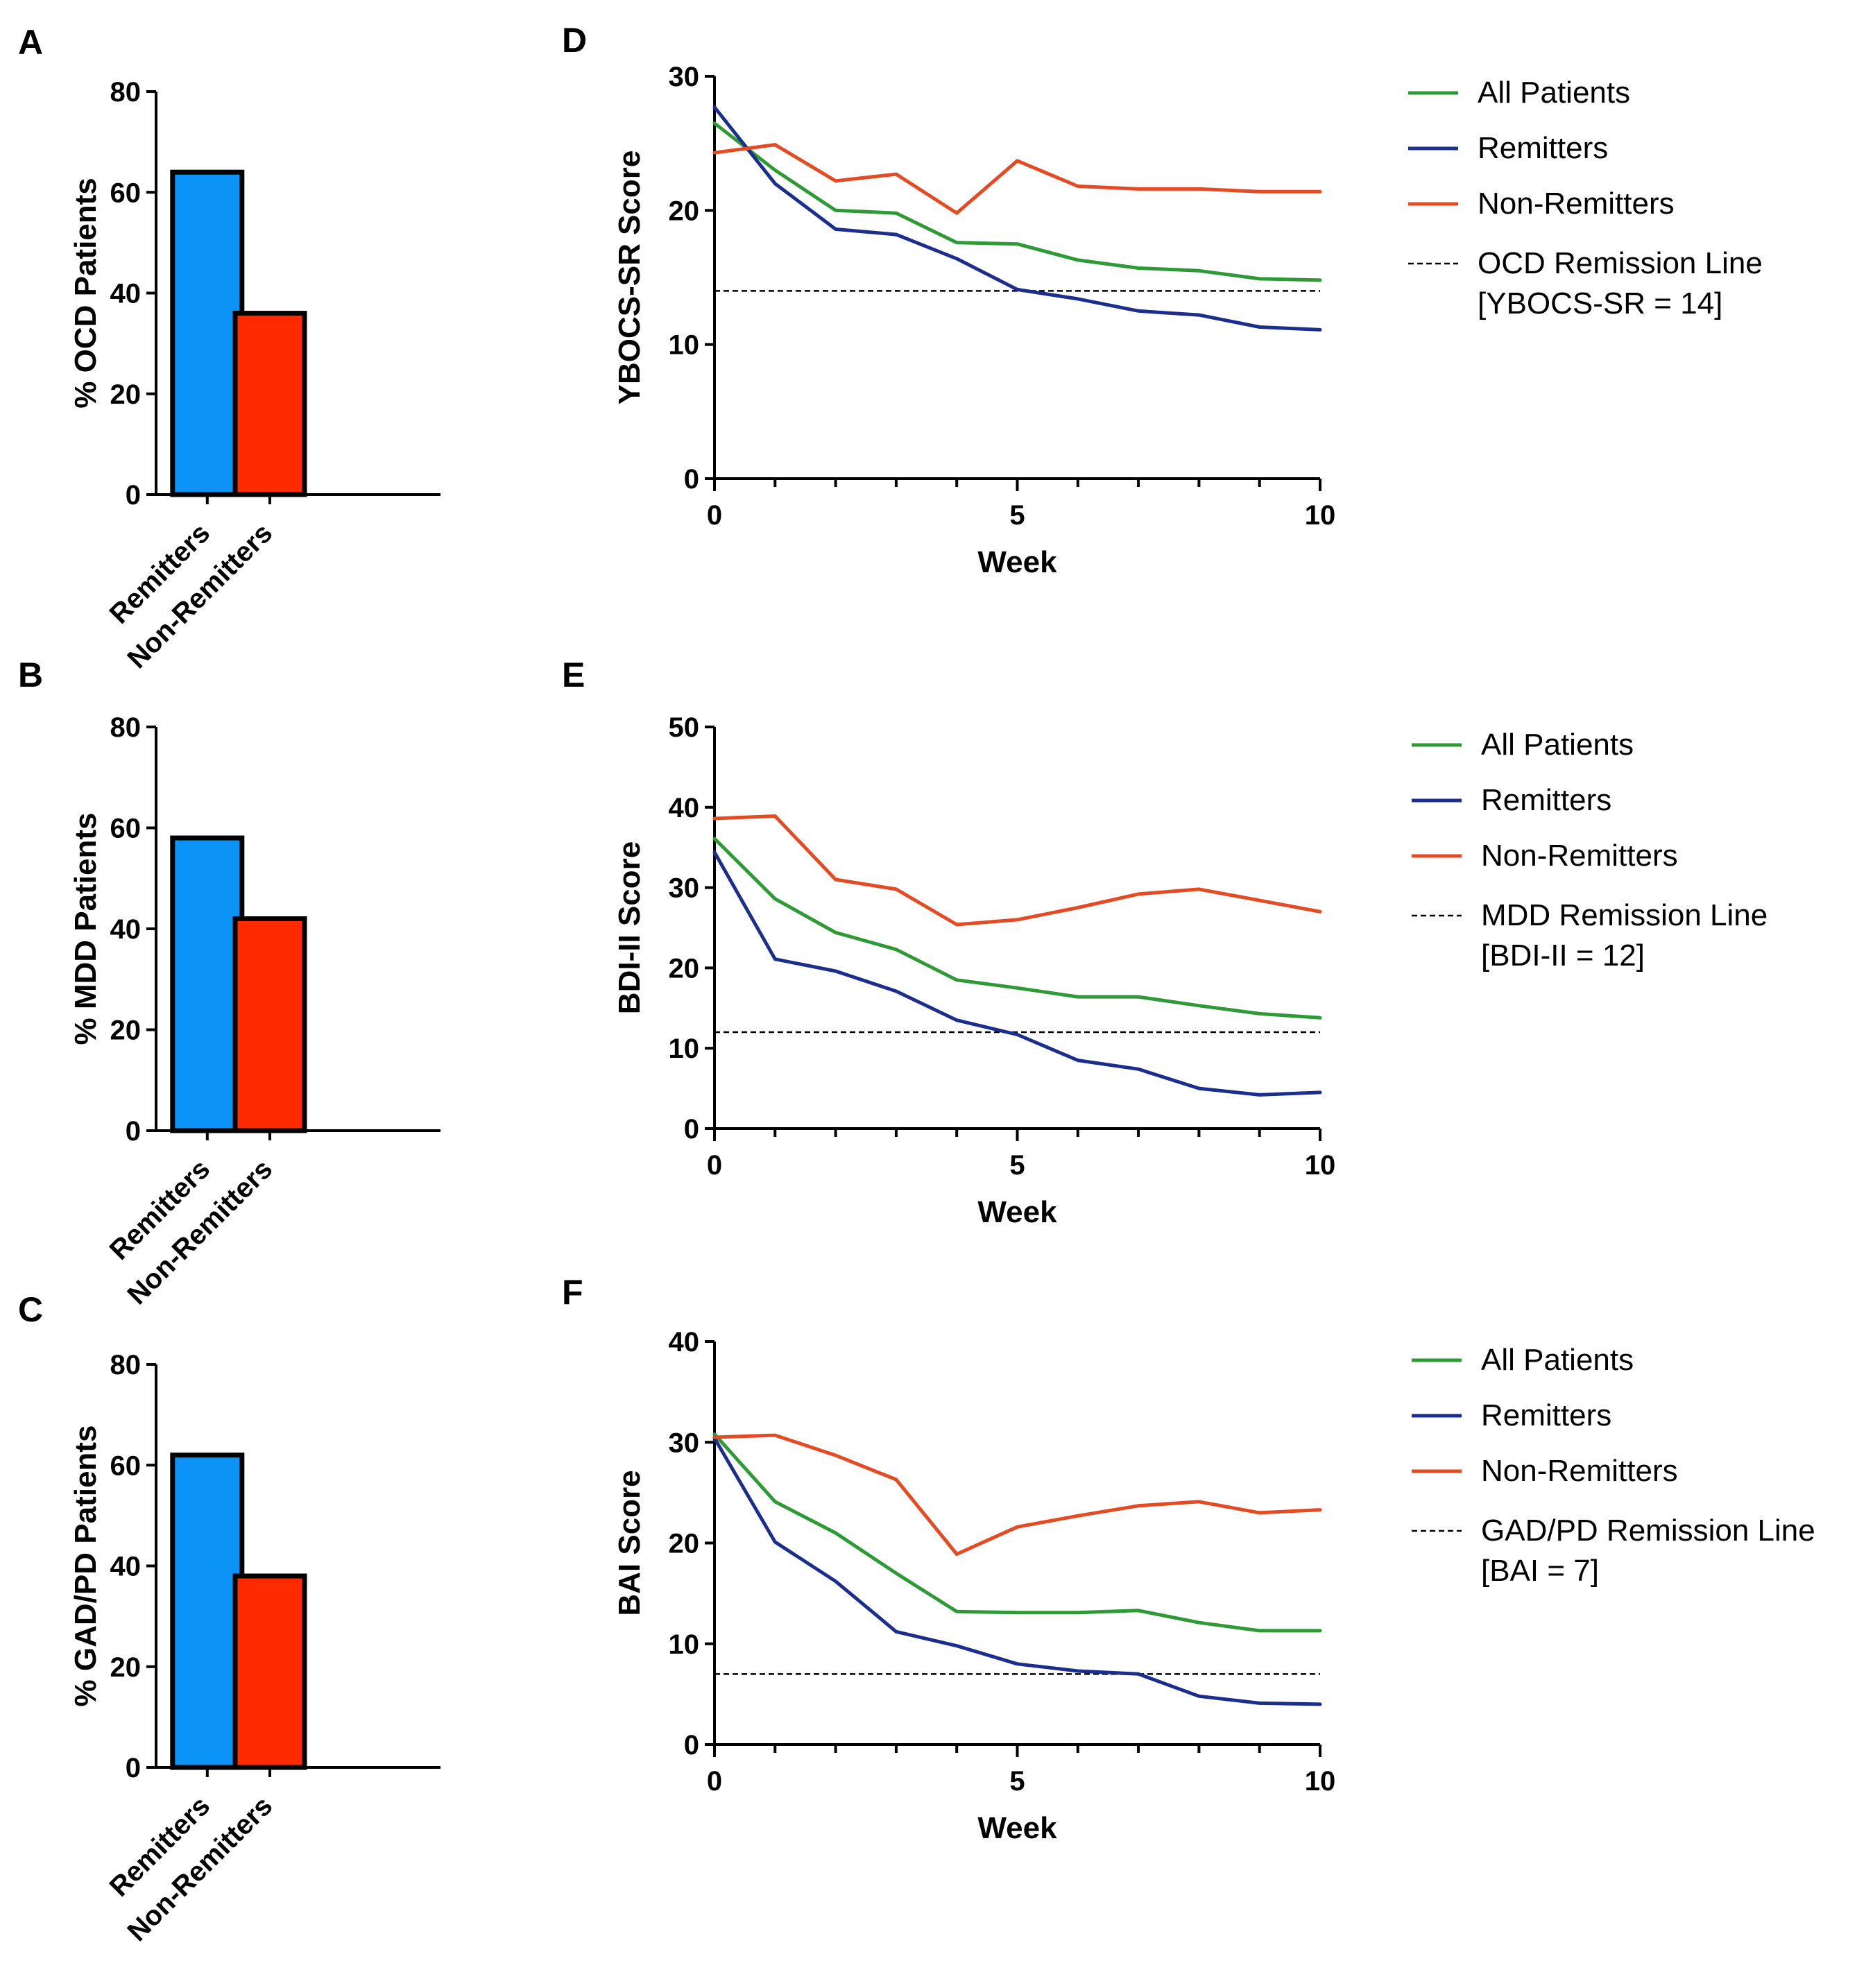  Describe the element at coordinates (86, 1566) in the screenshot. I see `y-axis-title: % GAD/PD Patients` at that location.